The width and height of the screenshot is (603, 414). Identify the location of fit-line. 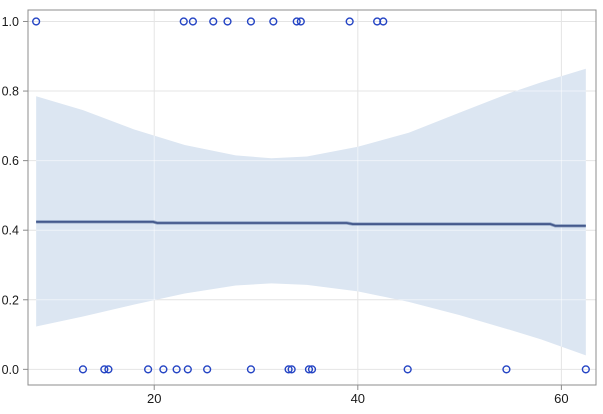
(311, 223).